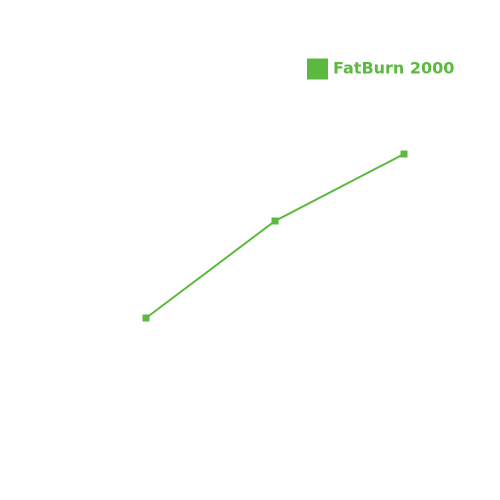 The height and width of the screenshot is (500, 500). I want to click on legend-swatch, so click(317, 69).